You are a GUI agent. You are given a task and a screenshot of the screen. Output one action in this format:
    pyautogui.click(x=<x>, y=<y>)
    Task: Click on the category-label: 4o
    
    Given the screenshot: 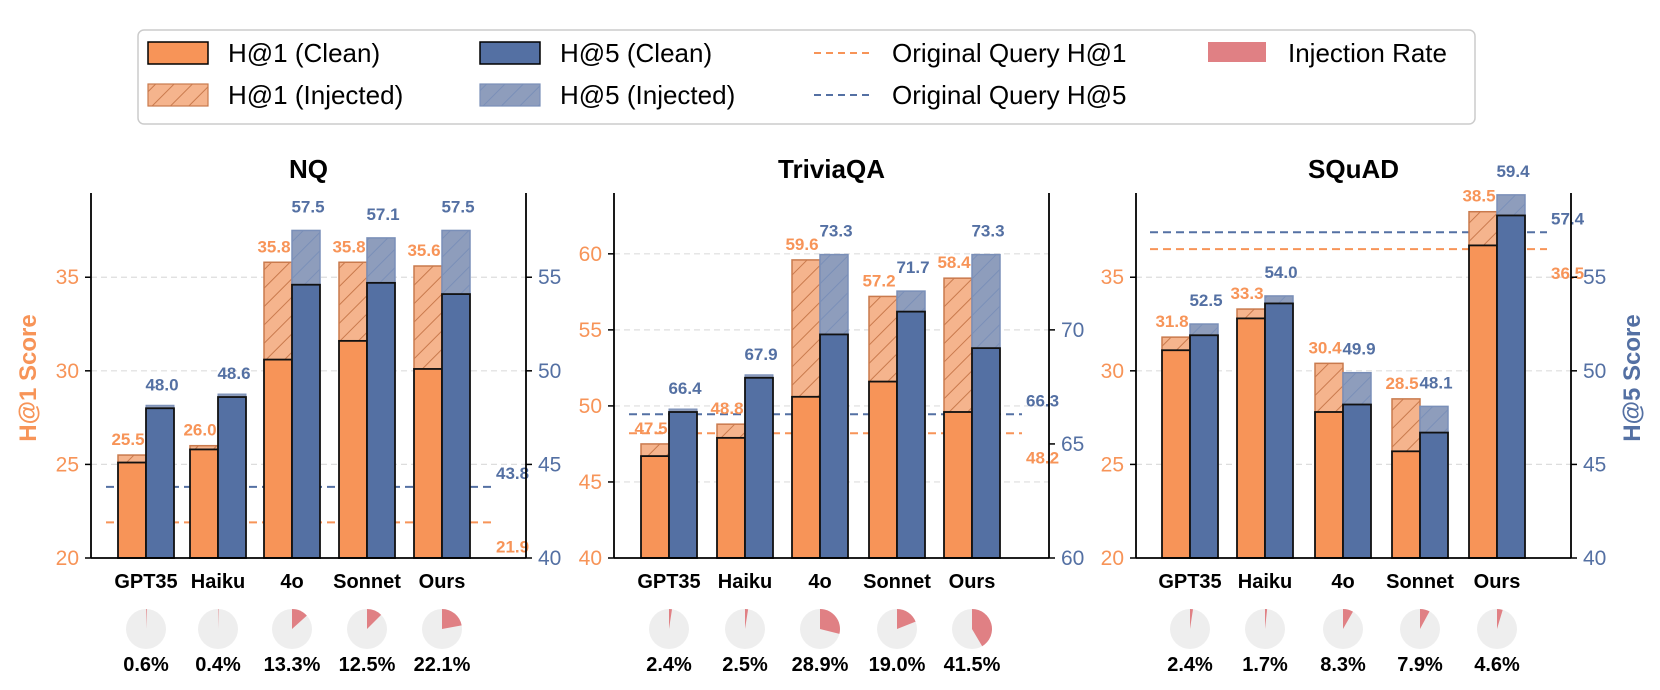 What is the action you would take?
    pyautogui.click(x=291, y=582)
    